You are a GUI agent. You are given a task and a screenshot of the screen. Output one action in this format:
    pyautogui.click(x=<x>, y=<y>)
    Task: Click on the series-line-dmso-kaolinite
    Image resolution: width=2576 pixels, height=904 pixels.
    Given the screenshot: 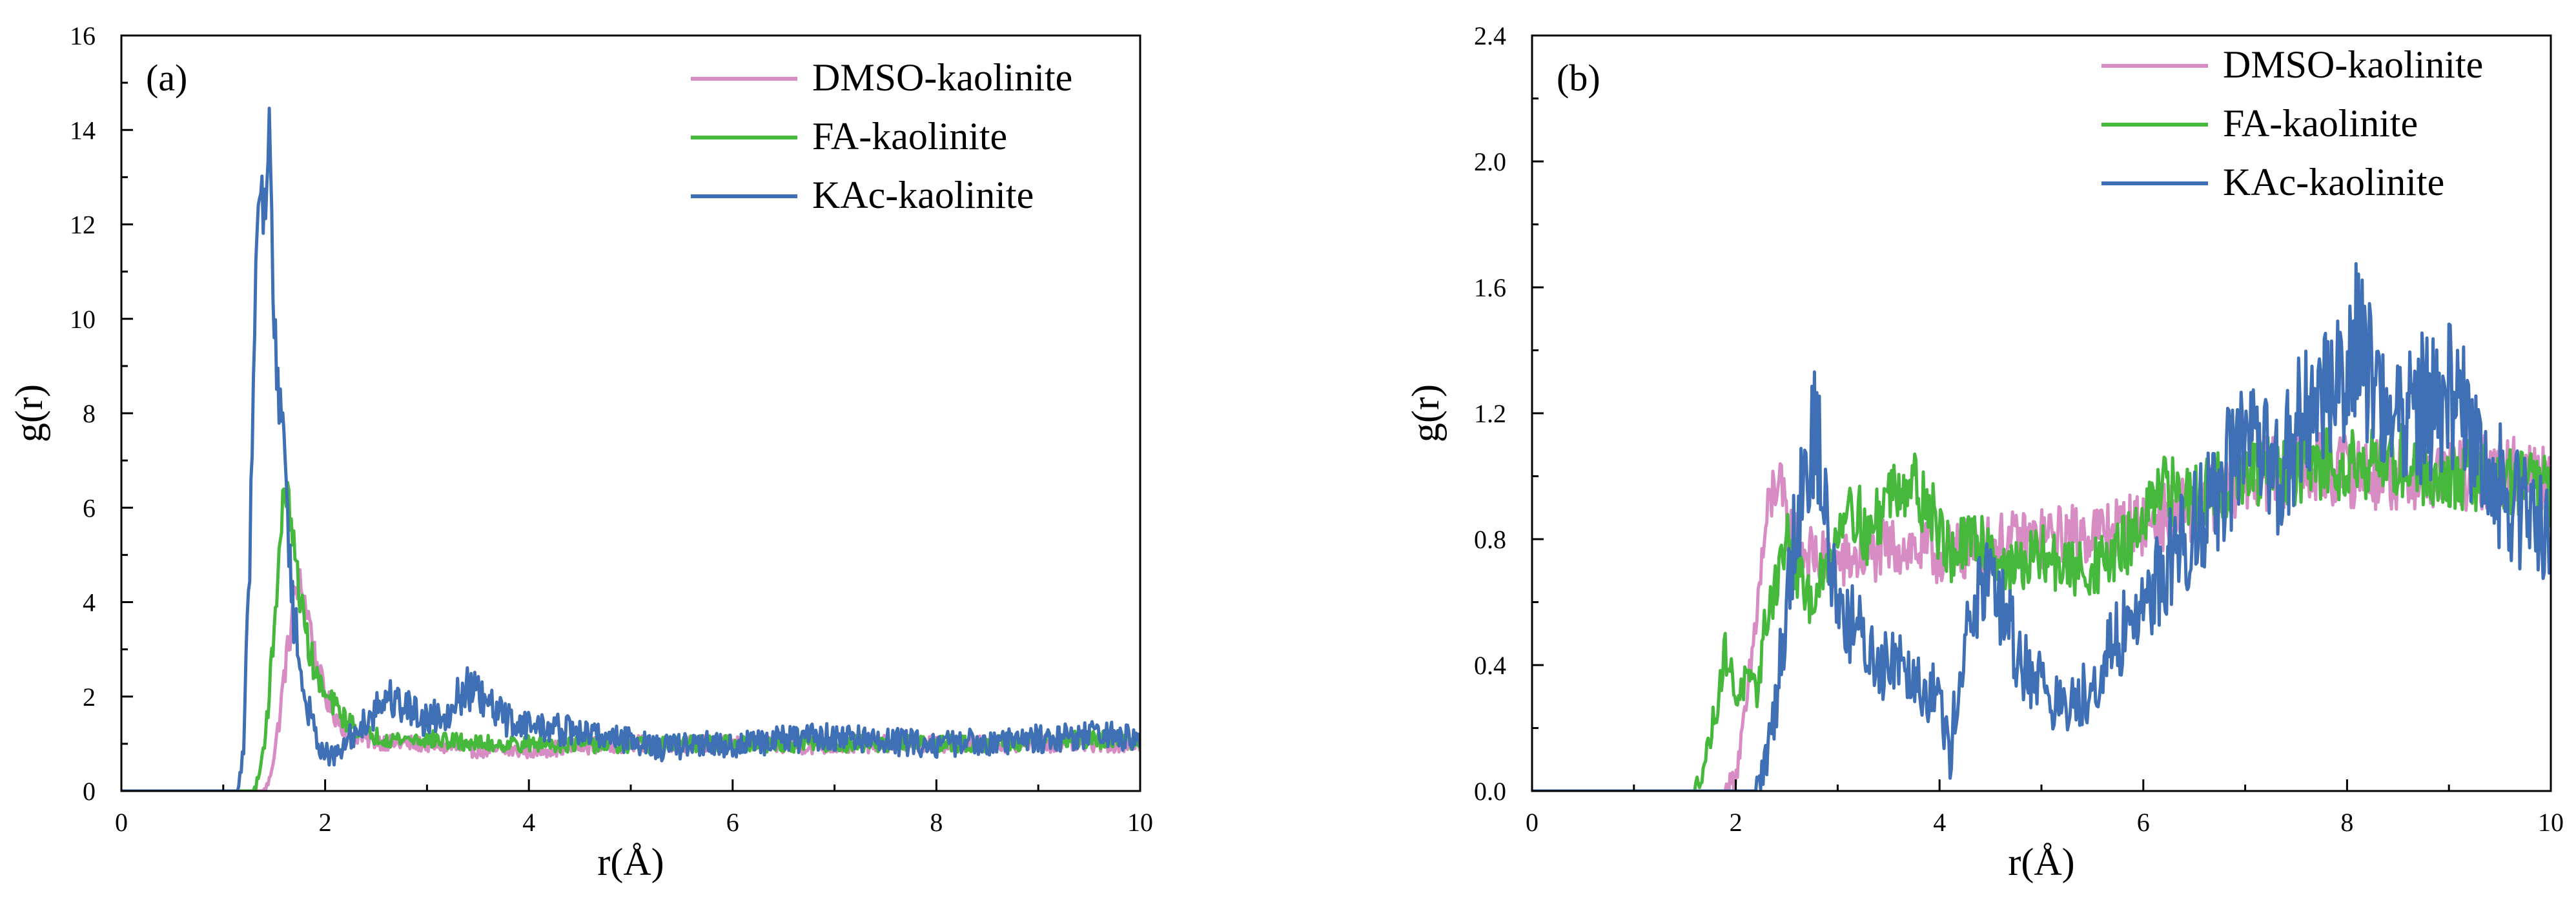 What is the action you would take?
    pyautogui.click(x=630, y=679)
    